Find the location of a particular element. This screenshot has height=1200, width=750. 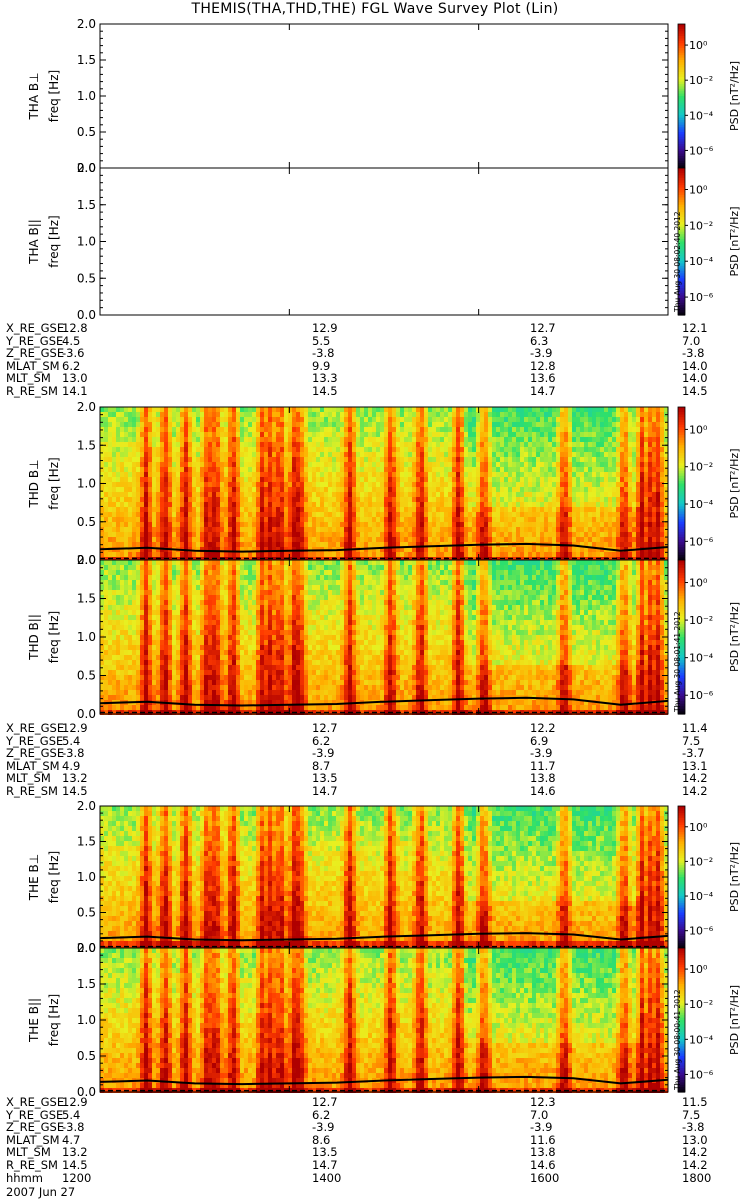

ephemeris-label: X_RE_GSE is located at coordinates (35, 728).